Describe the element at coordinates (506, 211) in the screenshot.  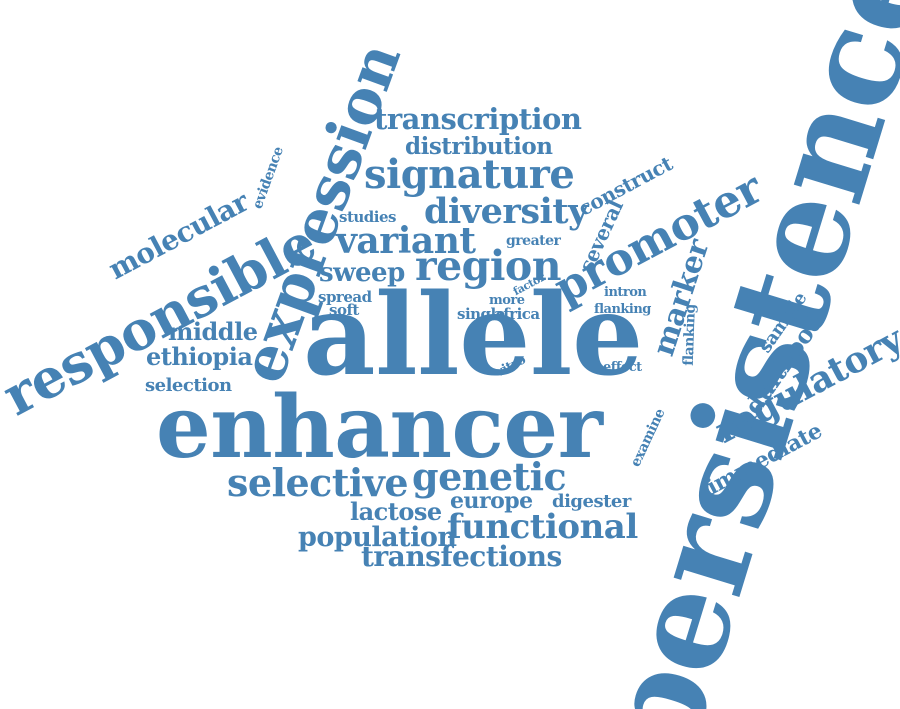
I see `word-diversity: diversity` at that location.